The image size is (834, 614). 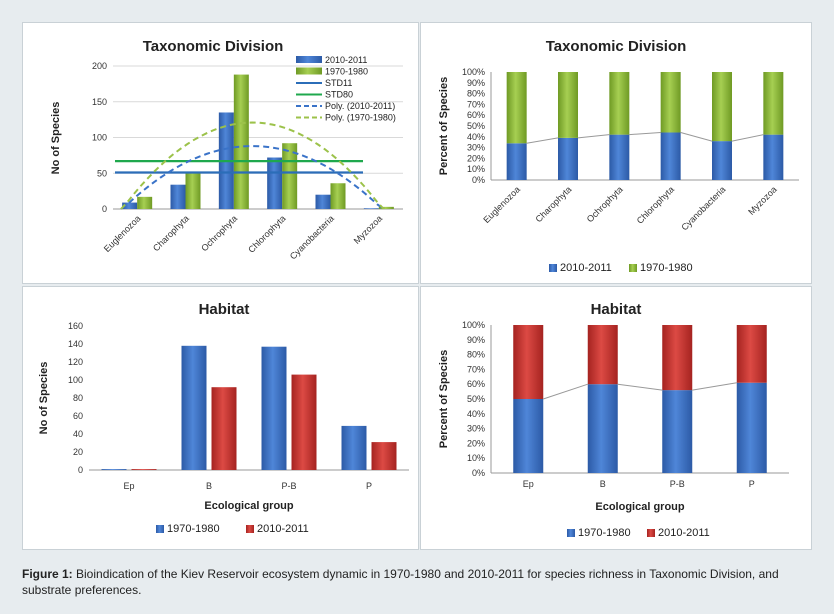 What do you see at coordinates (703, 208) in the screenshot?
I see `x-tick-label: Cyanobacteria` at bounding box center [703, 208].